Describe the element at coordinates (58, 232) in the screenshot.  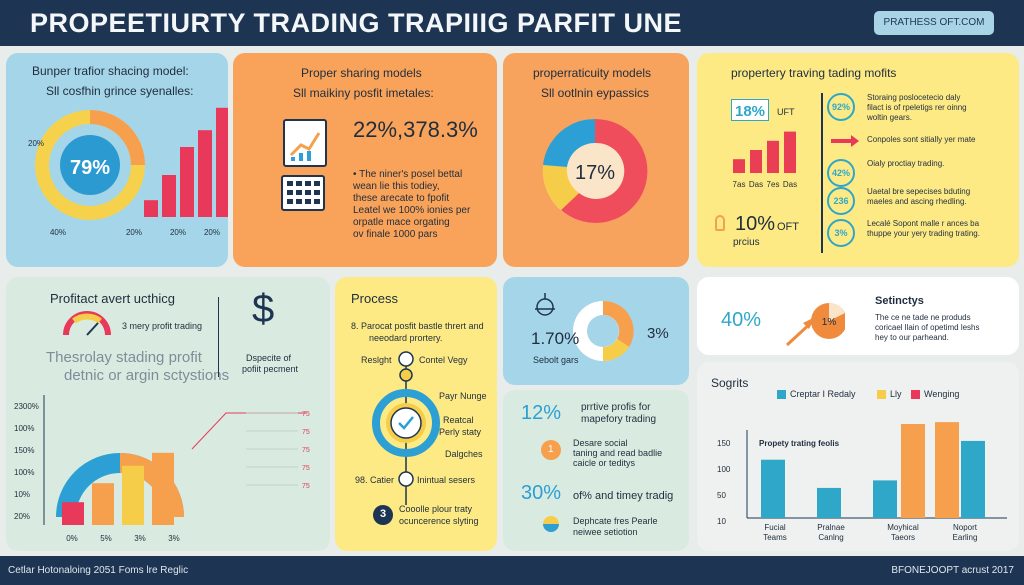
I see `panel1-axis-label: 40%` at that location.